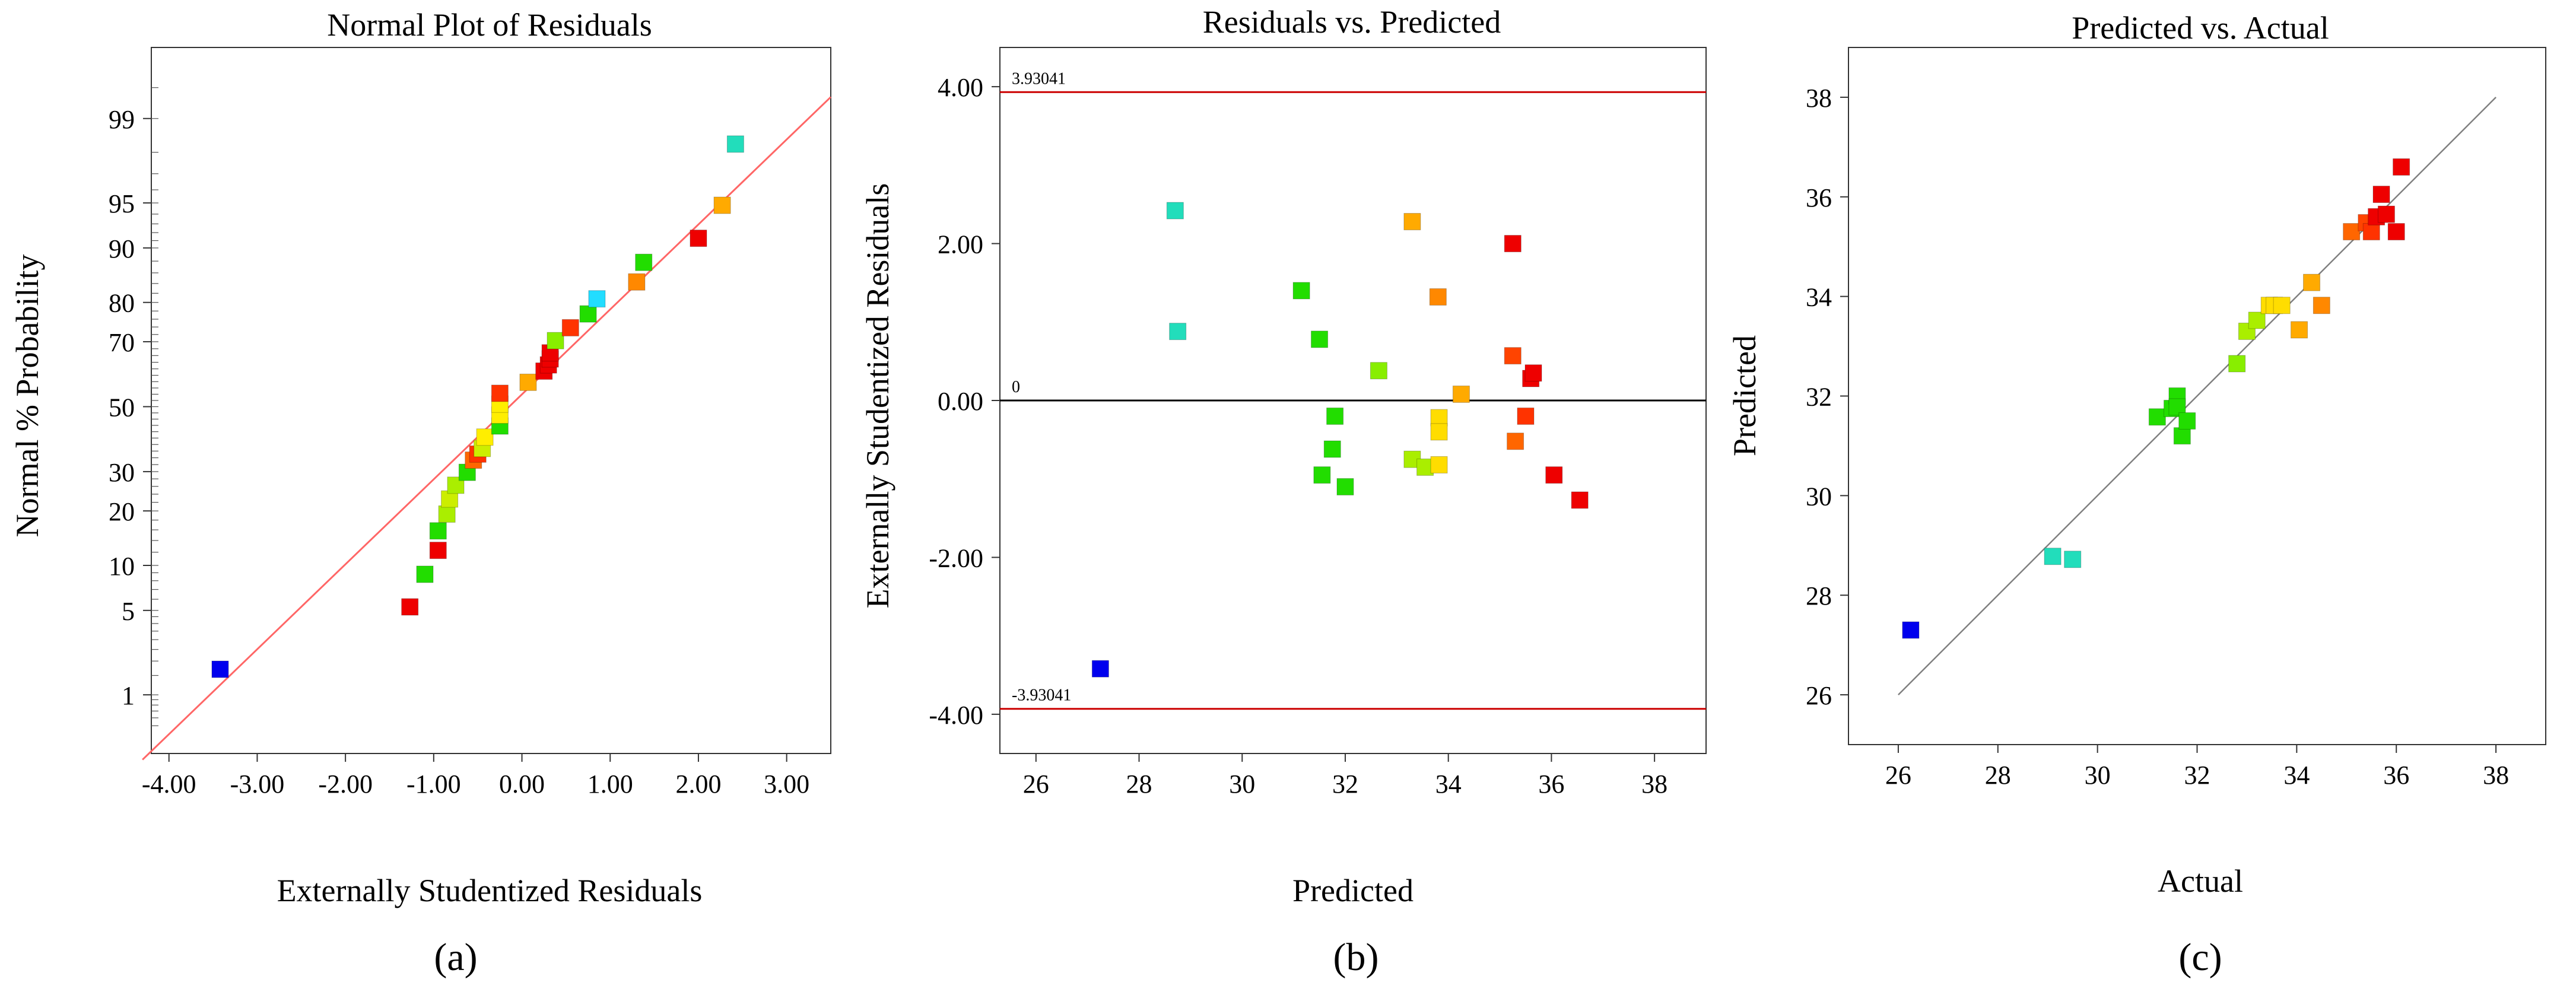 The width and height of the screenshot is (2576, 992). I want to click on panel-c-x-tick-label: 34, so click(2296, 775).